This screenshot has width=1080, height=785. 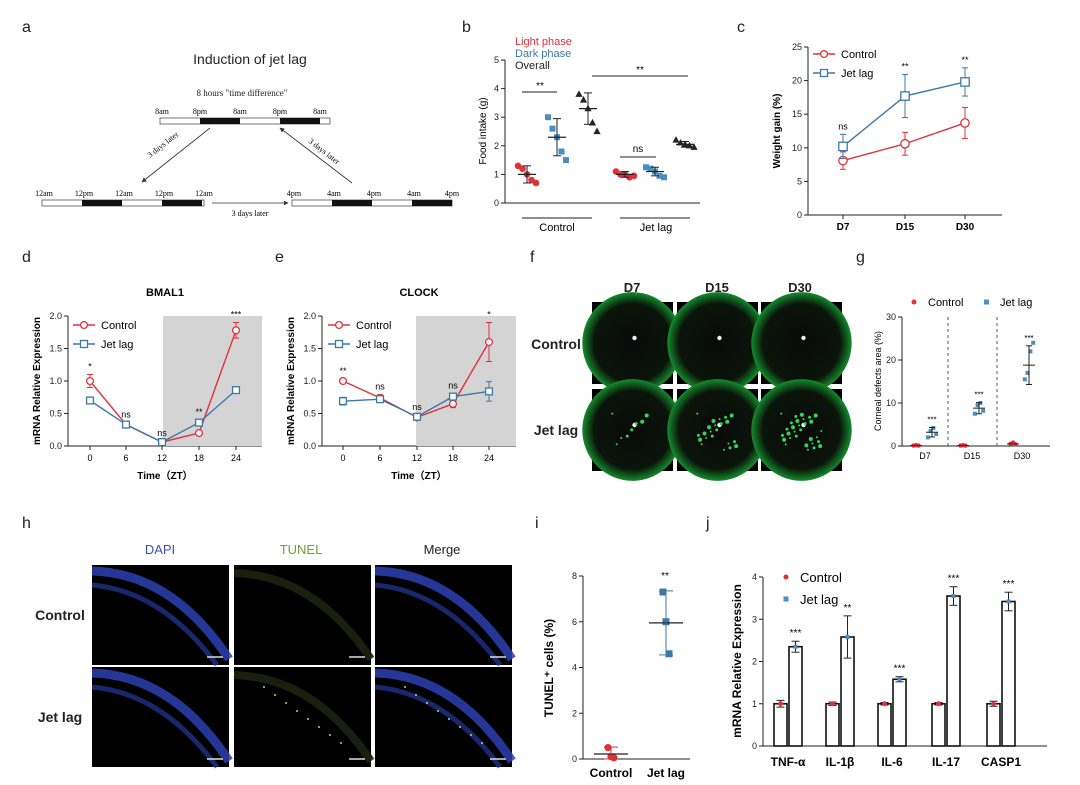 What do you see at coordinates (754, 746) in the screenshot?
I see `j-y-tick-label: 0` at bounding box center [754, 746].